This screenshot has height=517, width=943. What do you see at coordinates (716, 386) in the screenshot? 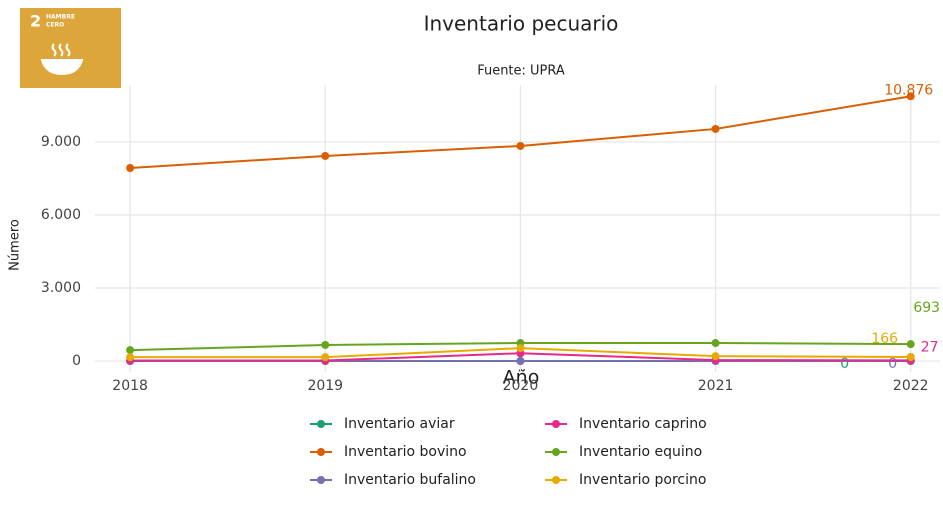
I see `x-tick-label: 2021` at bounding box center [716, 386].